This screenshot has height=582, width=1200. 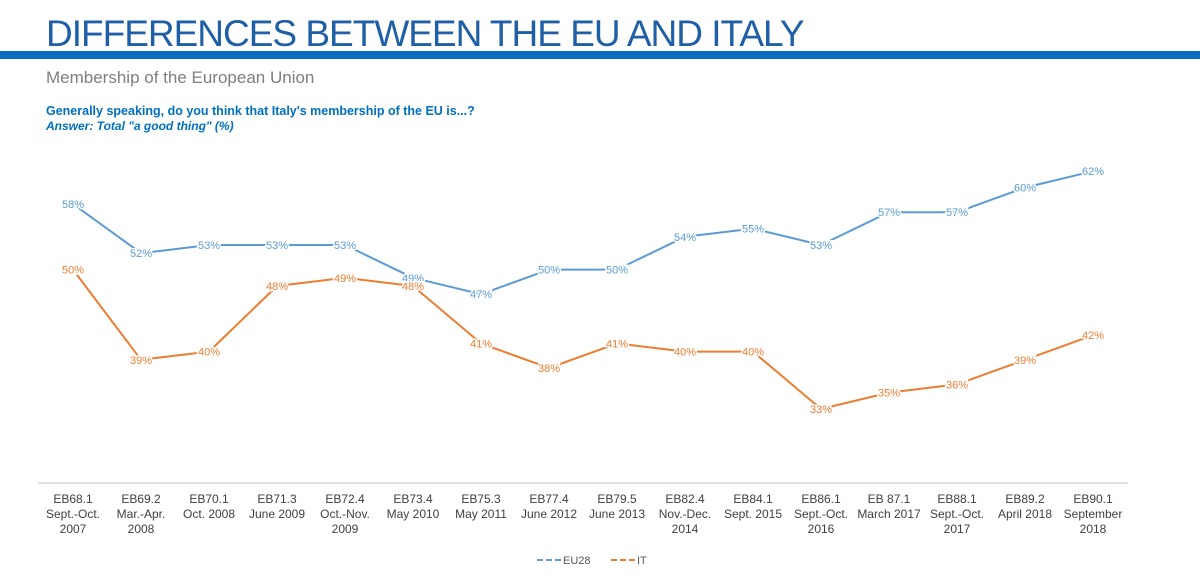 I want to click on data-label-eu28: 49%, so click(x=413, y=279).